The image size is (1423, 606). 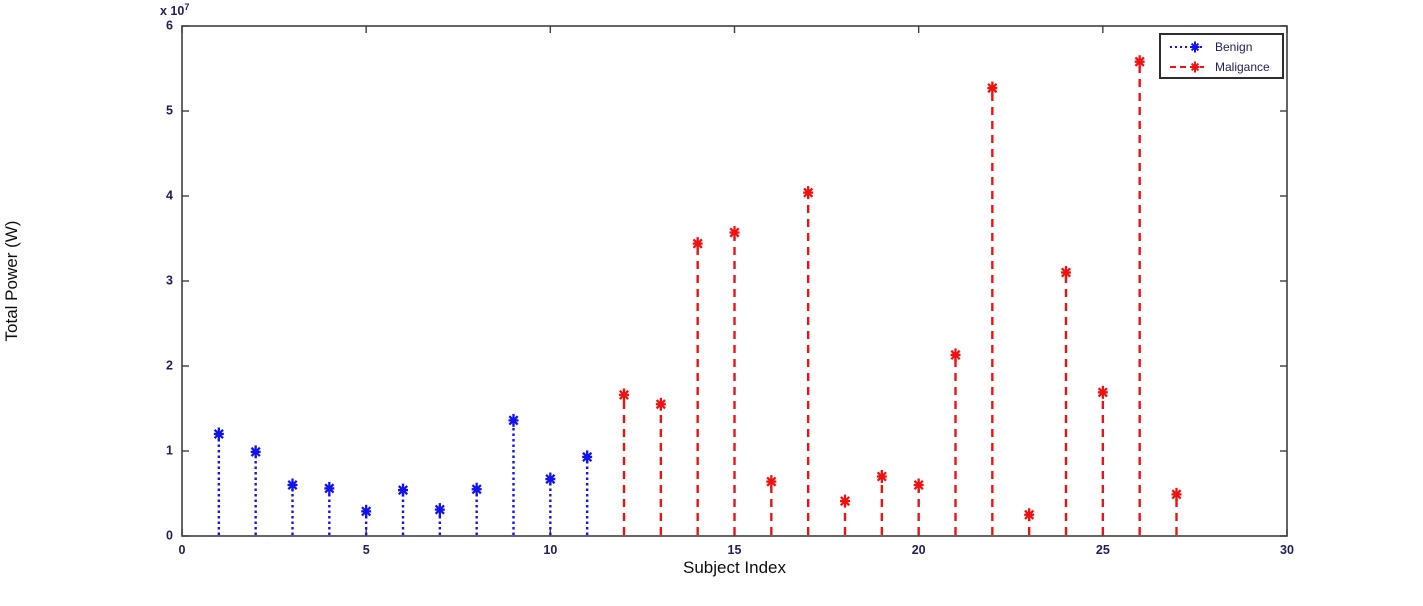 I want to click on y-tick-label: 5, so click(x=169, y=110).